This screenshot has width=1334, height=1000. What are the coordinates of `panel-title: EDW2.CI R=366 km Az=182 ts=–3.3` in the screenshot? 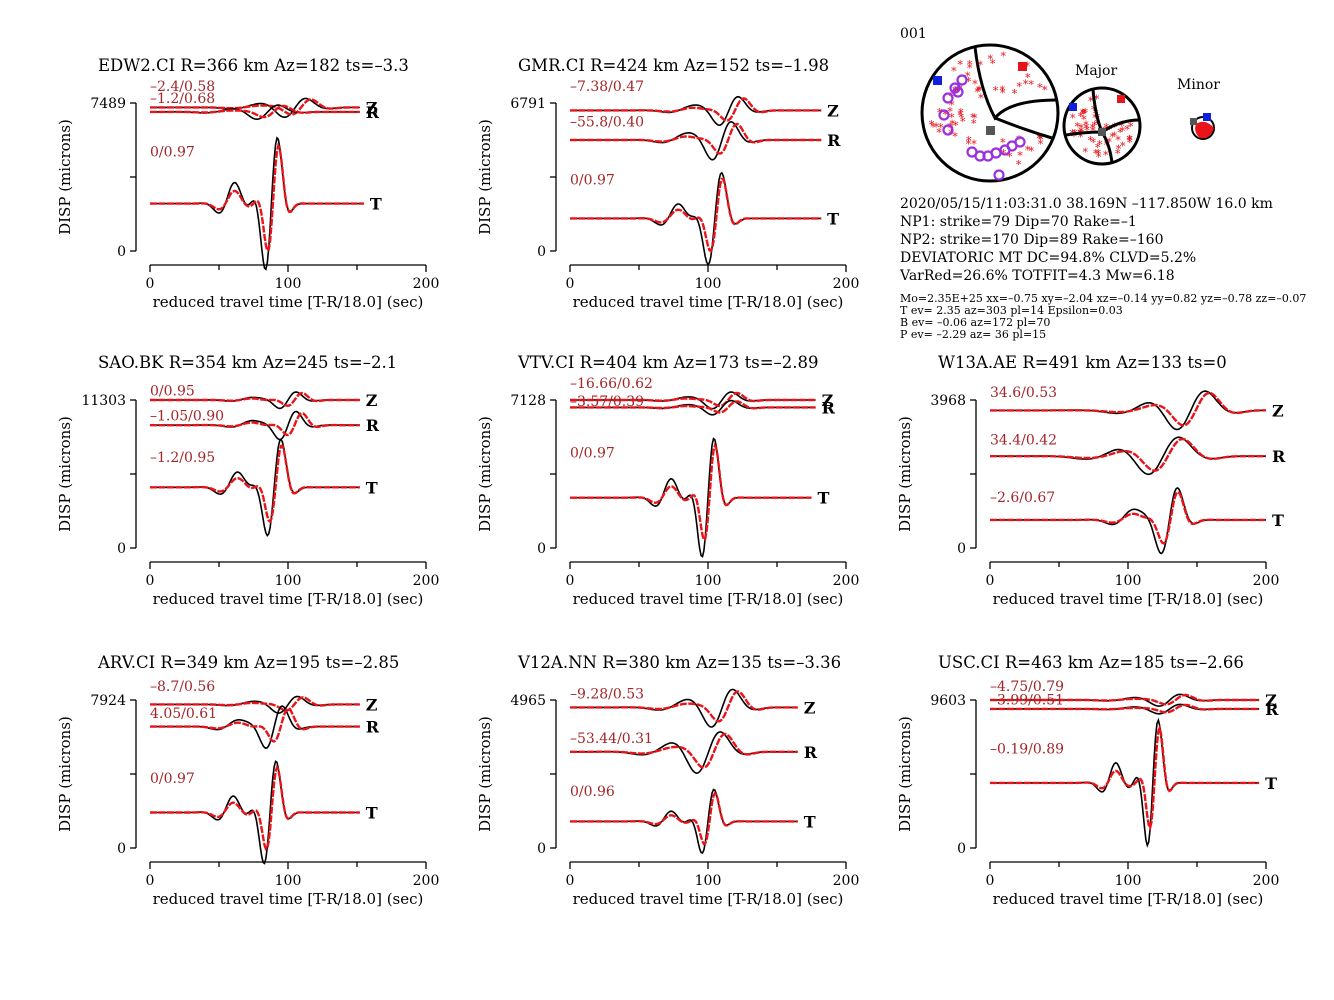 It's located at (253, 65).